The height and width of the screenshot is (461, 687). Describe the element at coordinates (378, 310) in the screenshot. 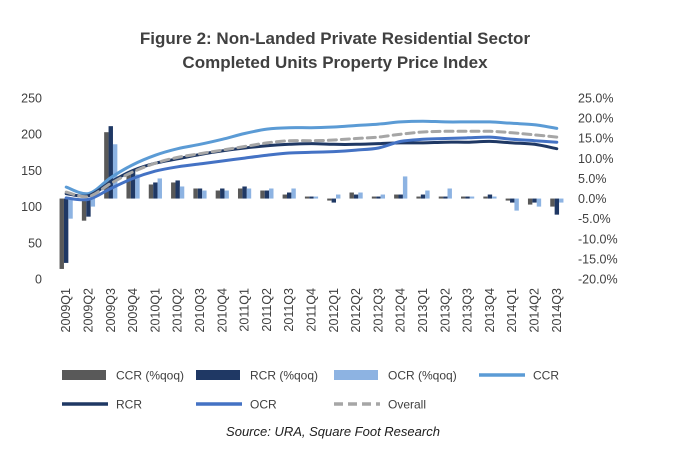

I see `x-tick-label: 2012Q3` at that location.